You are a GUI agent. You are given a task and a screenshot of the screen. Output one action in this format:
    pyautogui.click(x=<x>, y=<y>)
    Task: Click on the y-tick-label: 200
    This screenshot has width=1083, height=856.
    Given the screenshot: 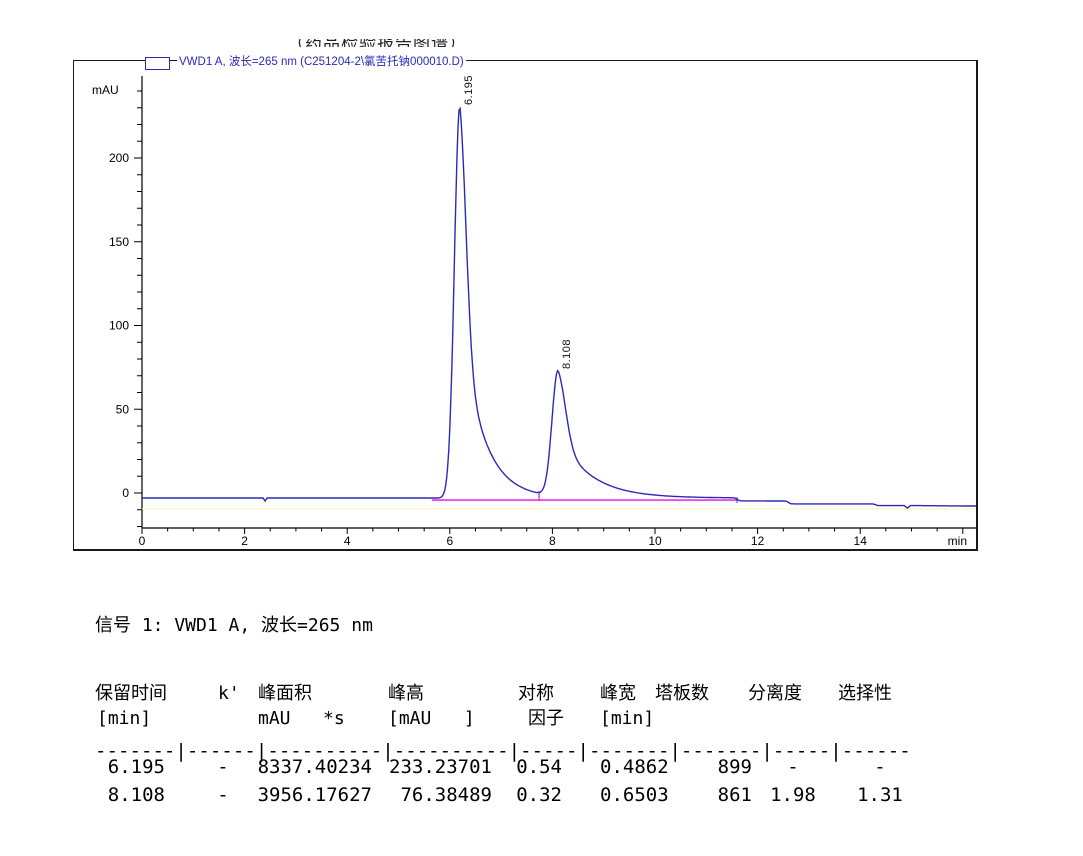 What is the action you would take?
    pyautogui.click(x=119, y=158)
    